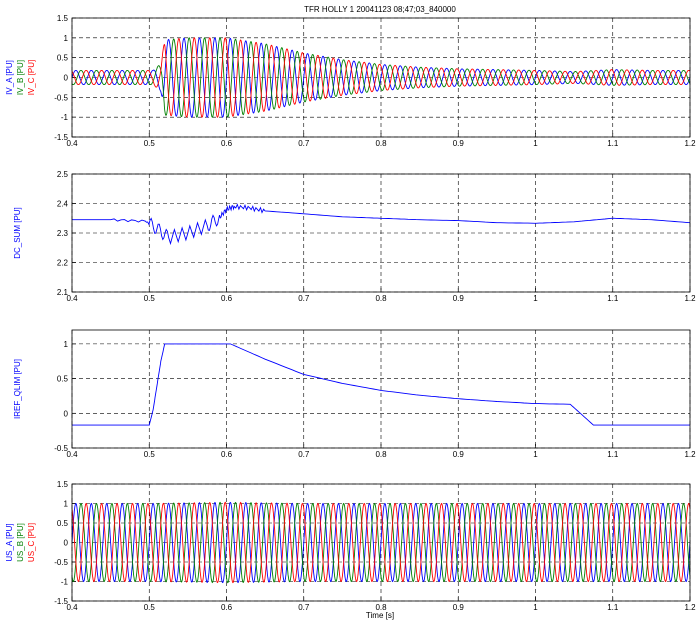 This screenshot has width=700, height=621. Describe the element at coordinates (9, 77) in the screenshot. I see `y-axis-label: IV_A [PU]` at that location.